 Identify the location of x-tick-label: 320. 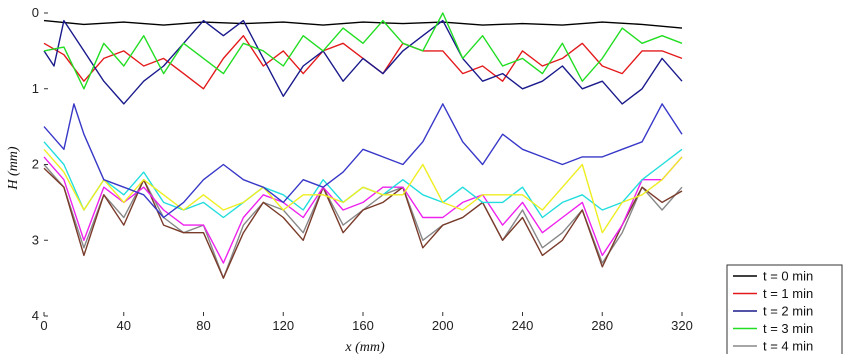
(682, 325).